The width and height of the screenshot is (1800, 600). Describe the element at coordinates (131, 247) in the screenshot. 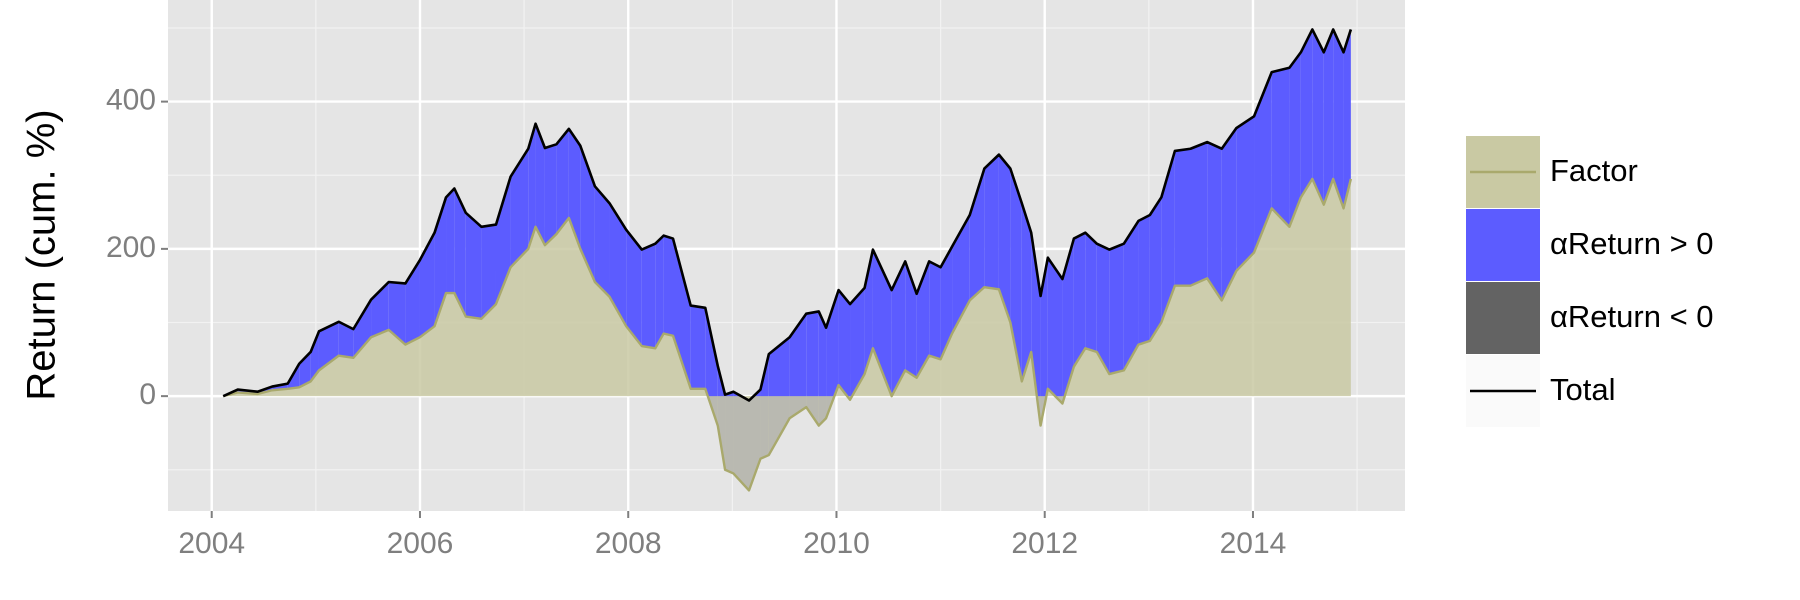

I see `y-tick-label: 200` at that location.